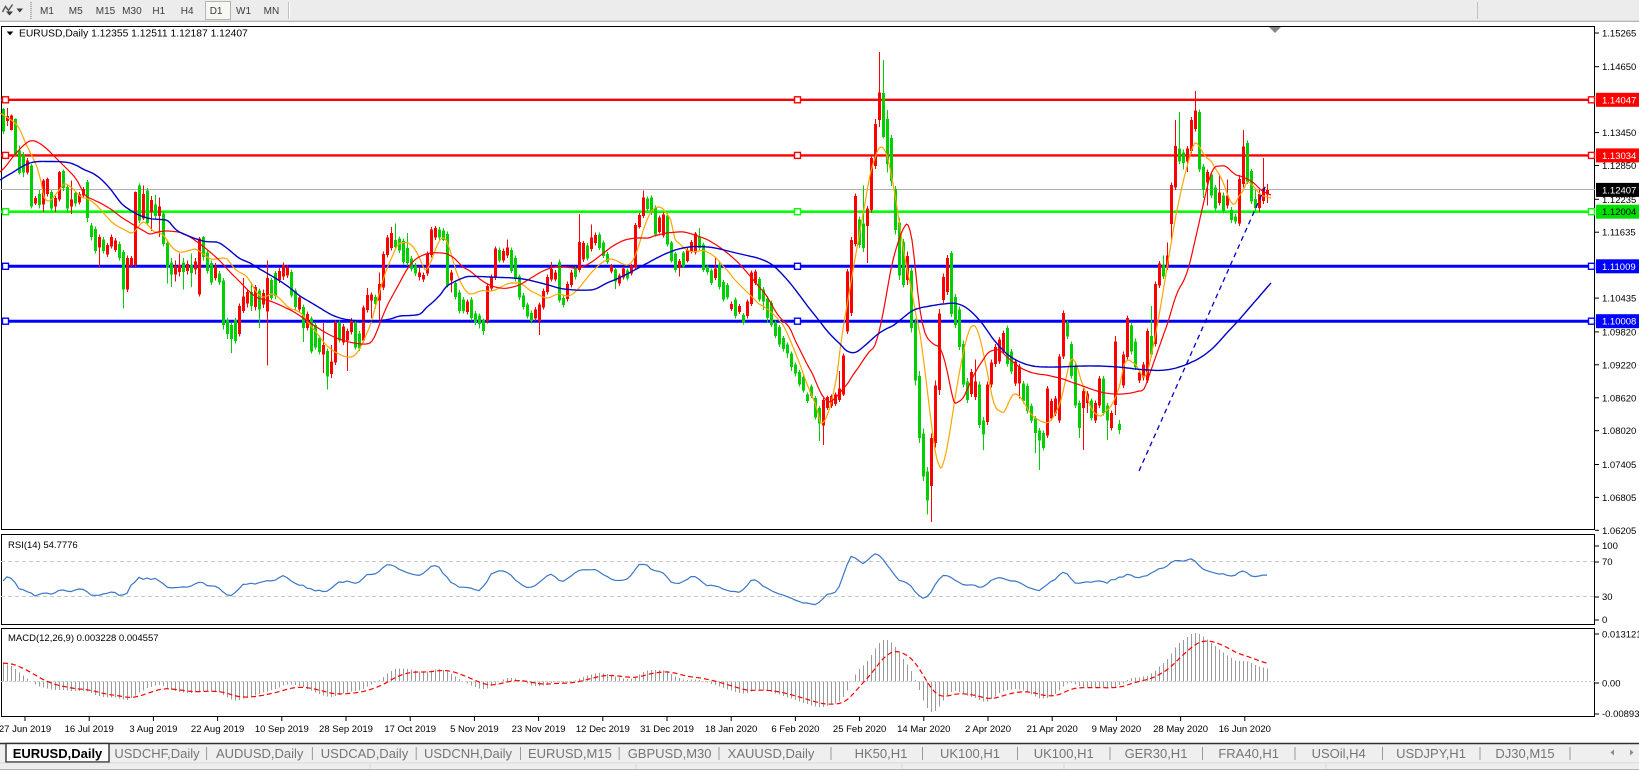 This screenshot has width=1639, height=770. I want to click on svg-text: 1.14650, so click(1619, 67).